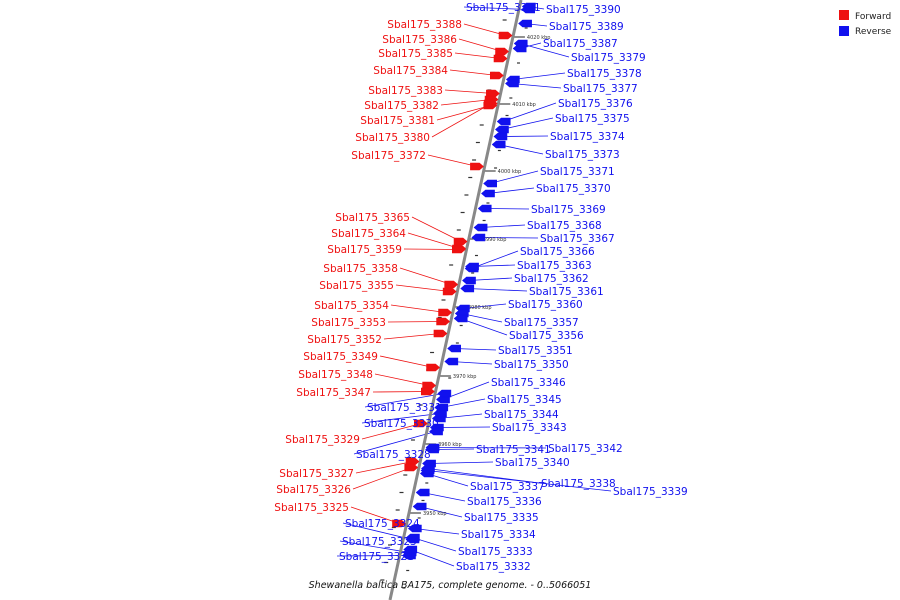 The image size is (900, 600). What do you see at coordinates (535, 351) in the screenshot?
I see `gene-label: Sbal175_3351` at bounding box center [535, 351].